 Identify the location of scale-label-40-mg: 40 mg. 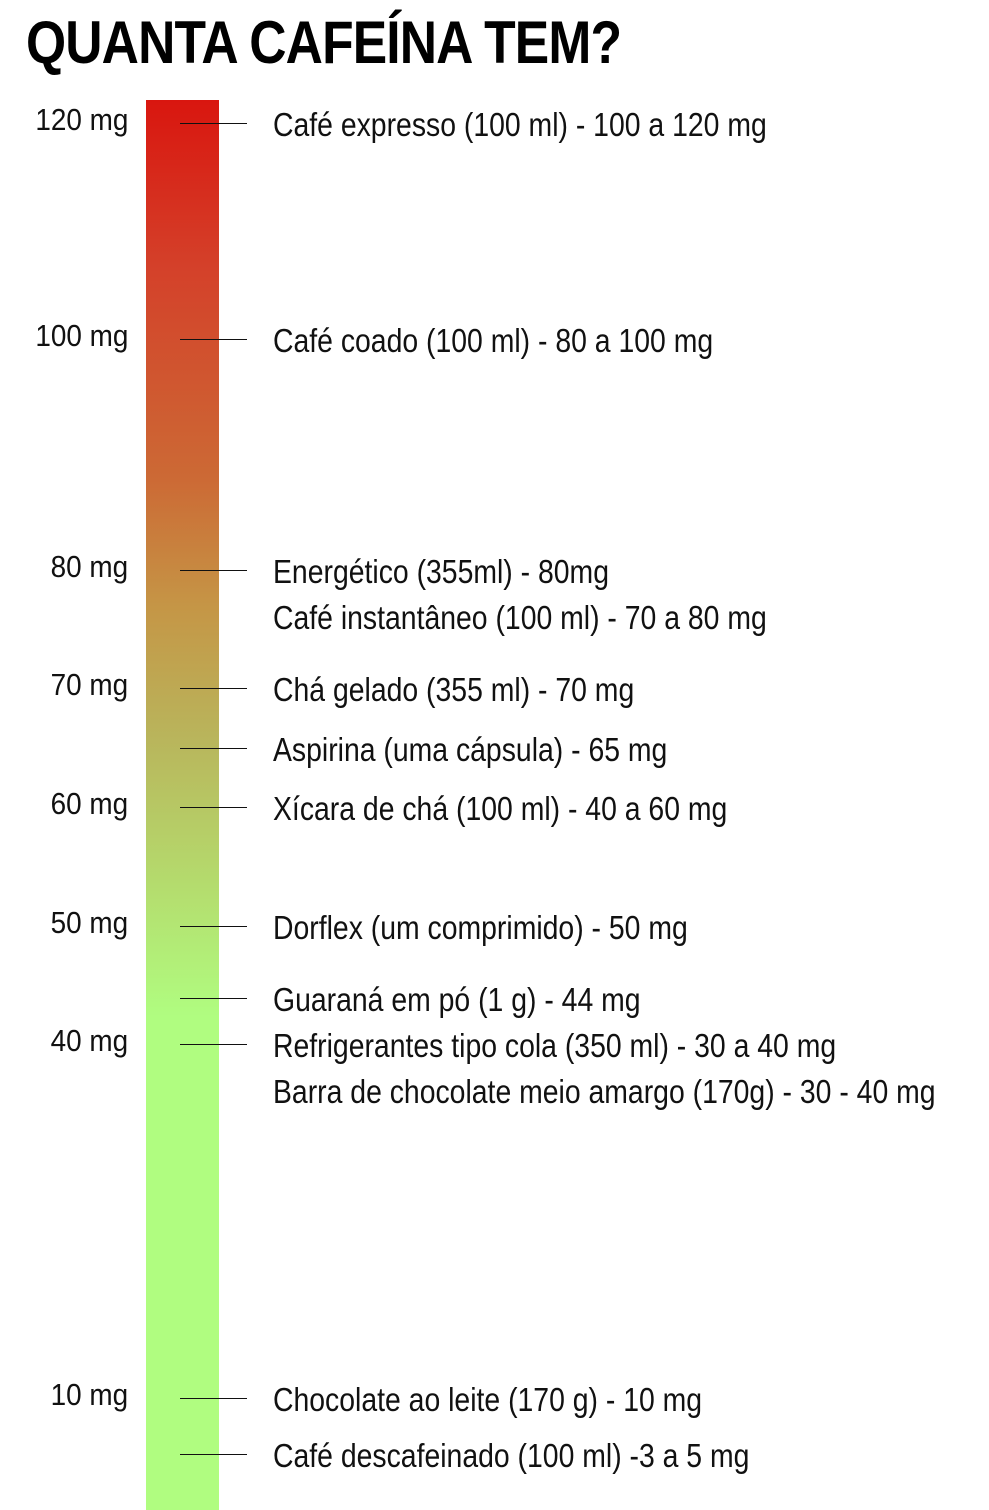
(89, 1040).